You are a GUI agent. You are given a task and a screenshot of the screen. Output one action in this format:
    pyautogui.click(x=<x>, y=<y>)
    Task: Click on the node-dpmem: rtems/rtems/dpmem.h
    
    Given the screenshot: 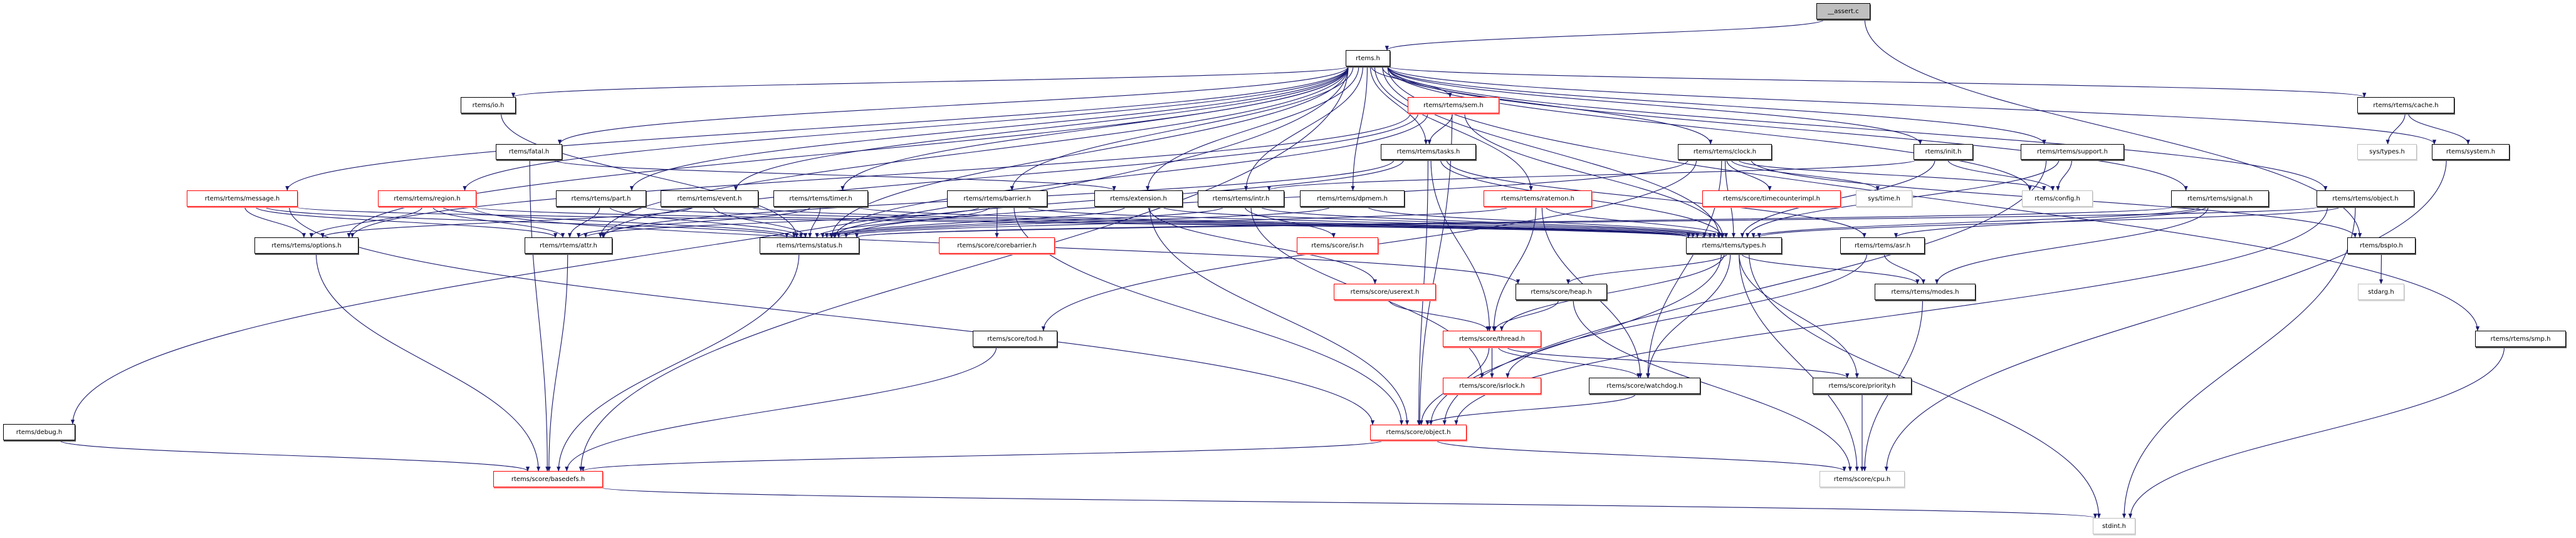 What is the action you would take?
    pyautogui.click(x=1352, y=198)
    